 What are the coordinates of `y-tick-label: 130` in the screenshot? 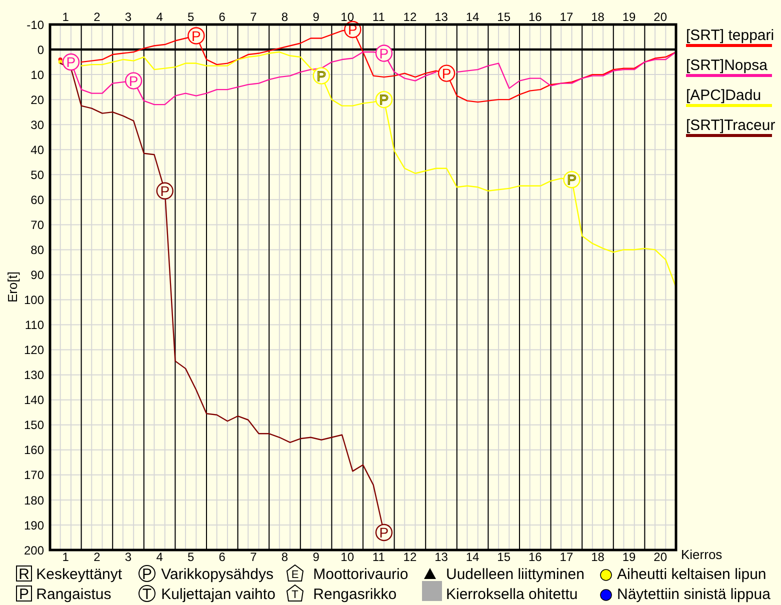 It's located at (34, 375).